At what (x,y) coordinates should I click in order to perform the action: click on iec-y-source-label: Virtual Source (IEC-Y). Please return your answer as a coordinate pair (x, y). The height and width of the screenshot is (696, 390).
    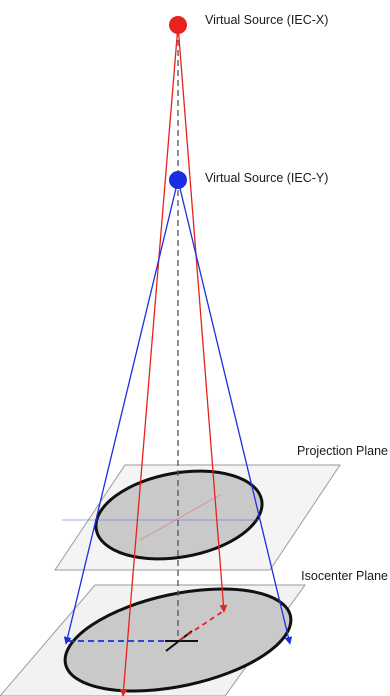
    Looking at the image, I should click on (266, 178).